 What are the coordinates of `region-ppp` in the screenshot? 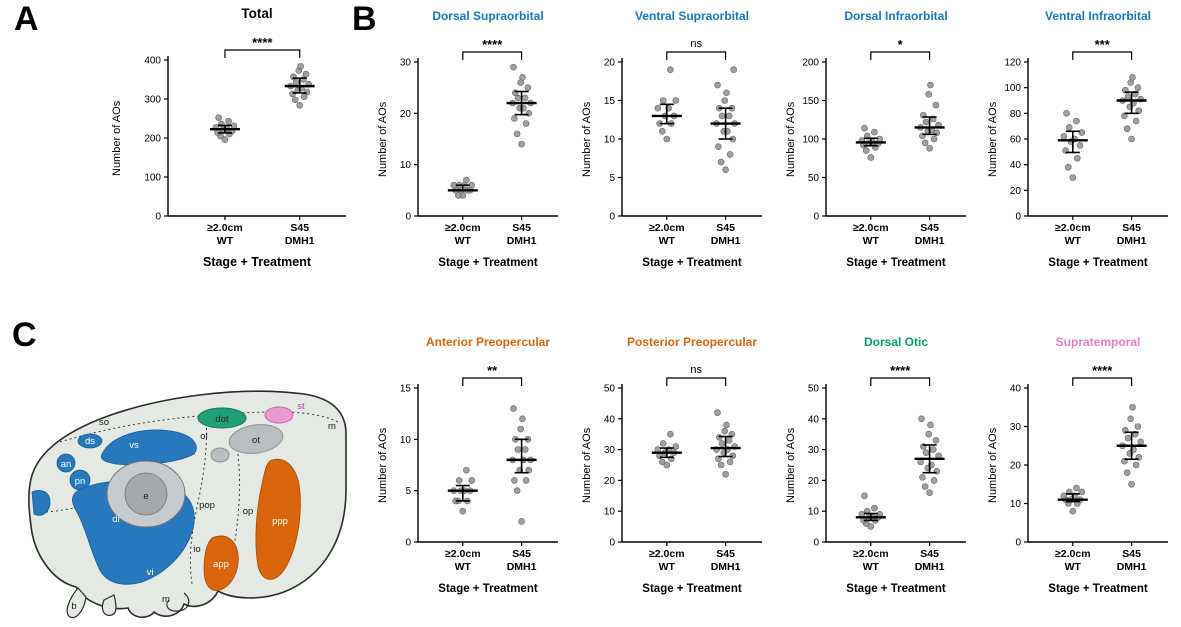 It's located at (278, 519).